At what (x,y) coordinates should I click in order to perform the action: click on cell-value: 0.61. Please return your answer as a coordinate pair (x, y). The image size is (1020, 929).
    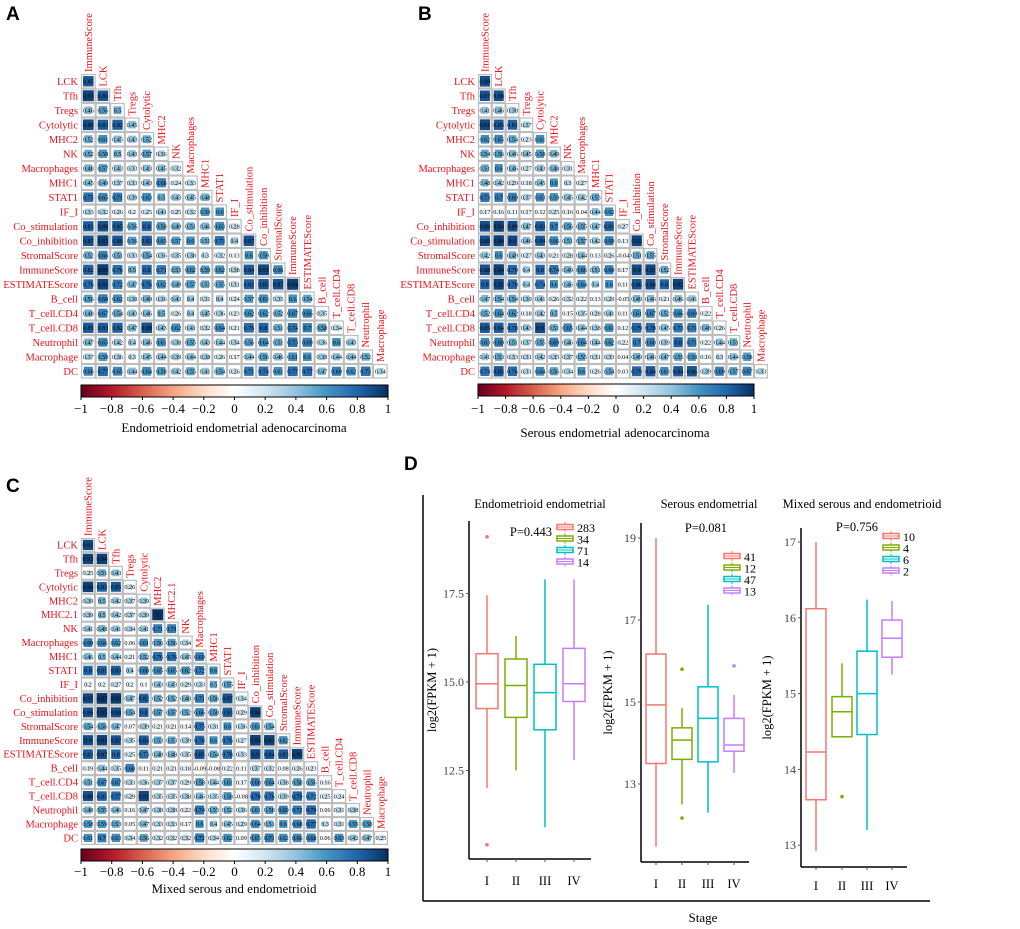
    Looking at the image, I should click on (161, 342).